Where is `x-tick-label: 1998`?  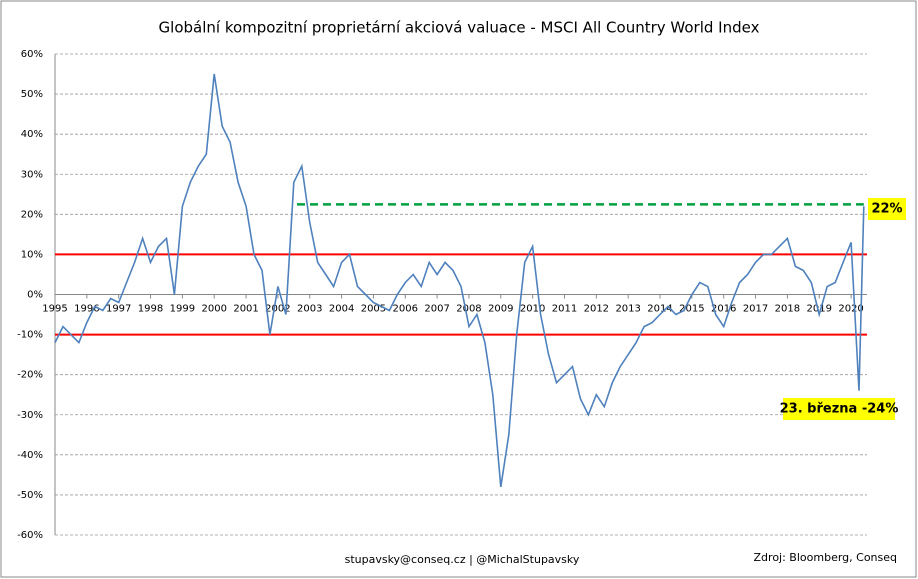 x-tick-label: 1998 is located at coordinates (150, 309).